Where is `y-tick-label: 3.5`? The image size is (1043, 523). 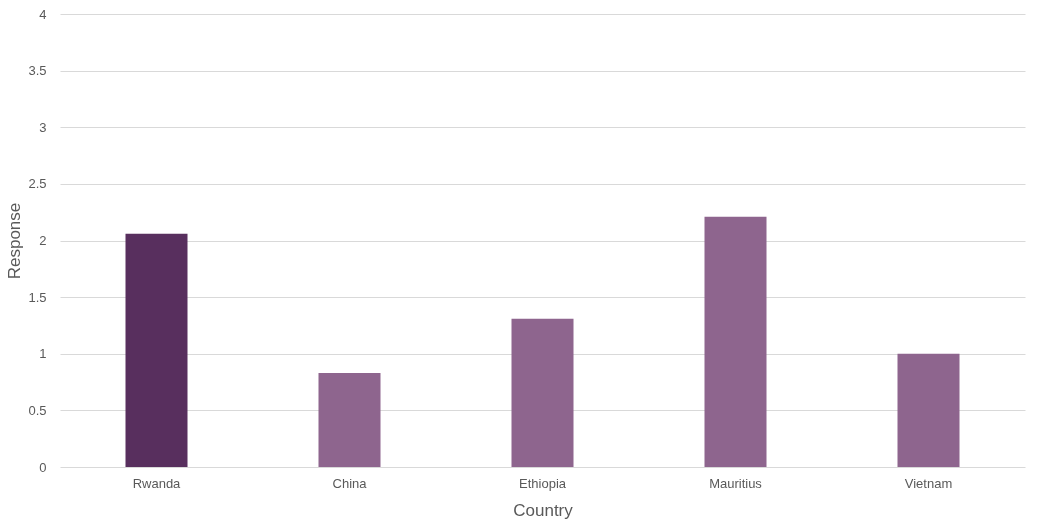 y-tick-label: 3.5 is located at coordinates (37, 71).